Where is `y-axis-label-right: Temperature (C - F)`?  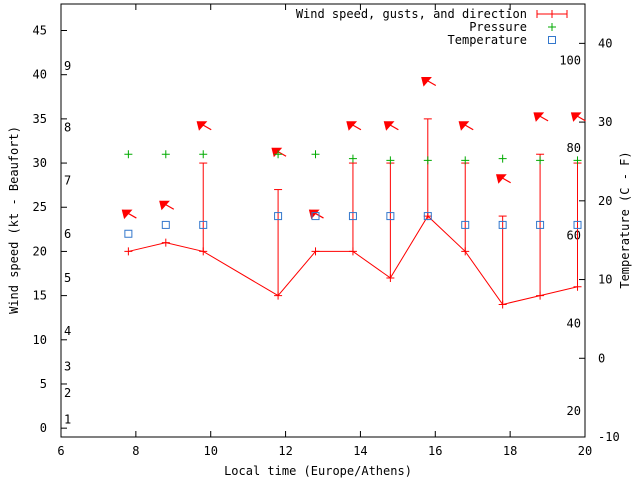 y-axis-label-right: Temperature (C - F) is located at coordinates (625, 219).